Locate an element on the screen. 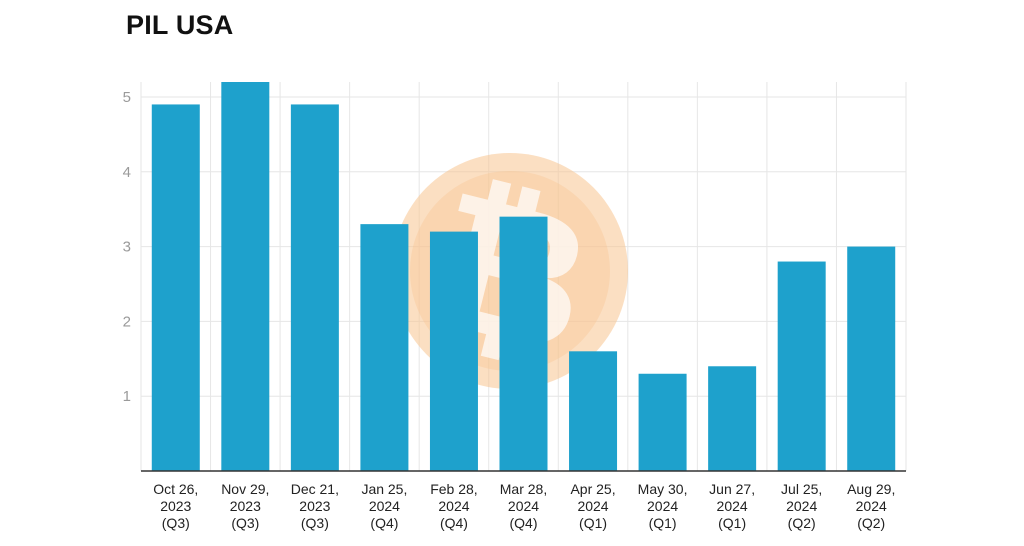 The height and width of the screenshot is (546, 1024). y-tick-label: 5 is located at coordinates (127, 97).